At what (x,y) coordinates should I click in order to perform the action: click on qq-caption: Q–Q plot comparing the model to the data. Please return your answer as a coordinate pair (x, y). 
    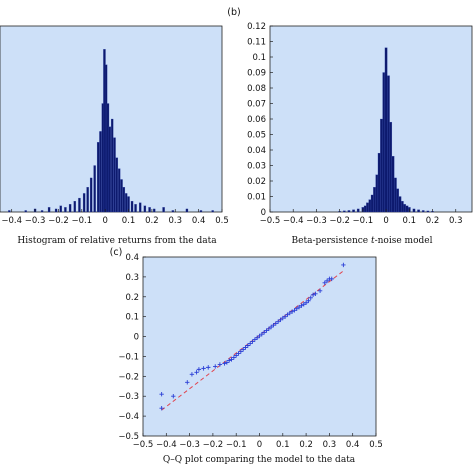
    Looking at the image, I should click on (259, 460).